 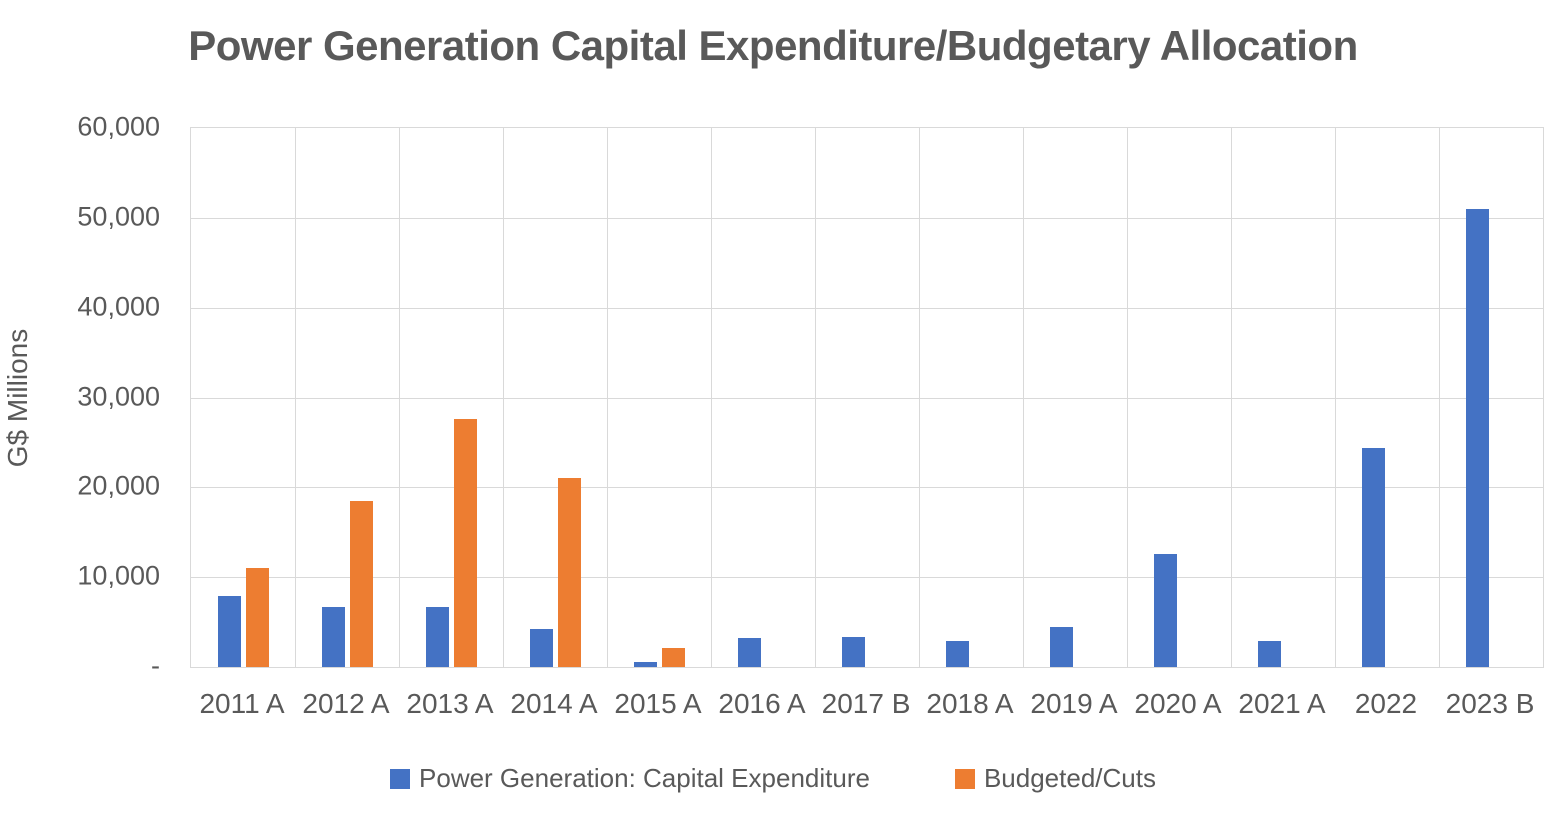 What do you see at coordinates (644, 778) in the screenshot?
I see `legend-label: Power Generation: Capital Expenditure` at bounding box center [644, 778].